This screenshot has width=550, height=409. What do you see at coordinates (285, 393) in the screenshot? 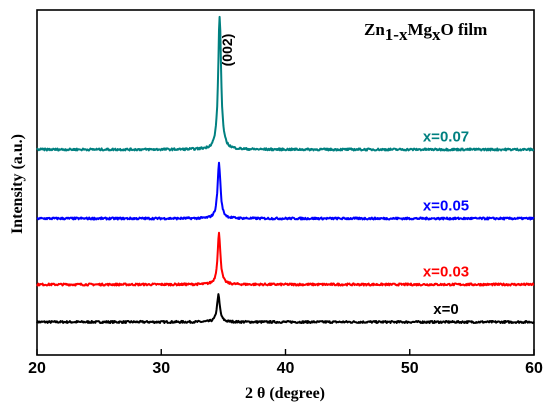
I see `x-axis-label: 2 θ (degree)` at bounding box center [285, 393].